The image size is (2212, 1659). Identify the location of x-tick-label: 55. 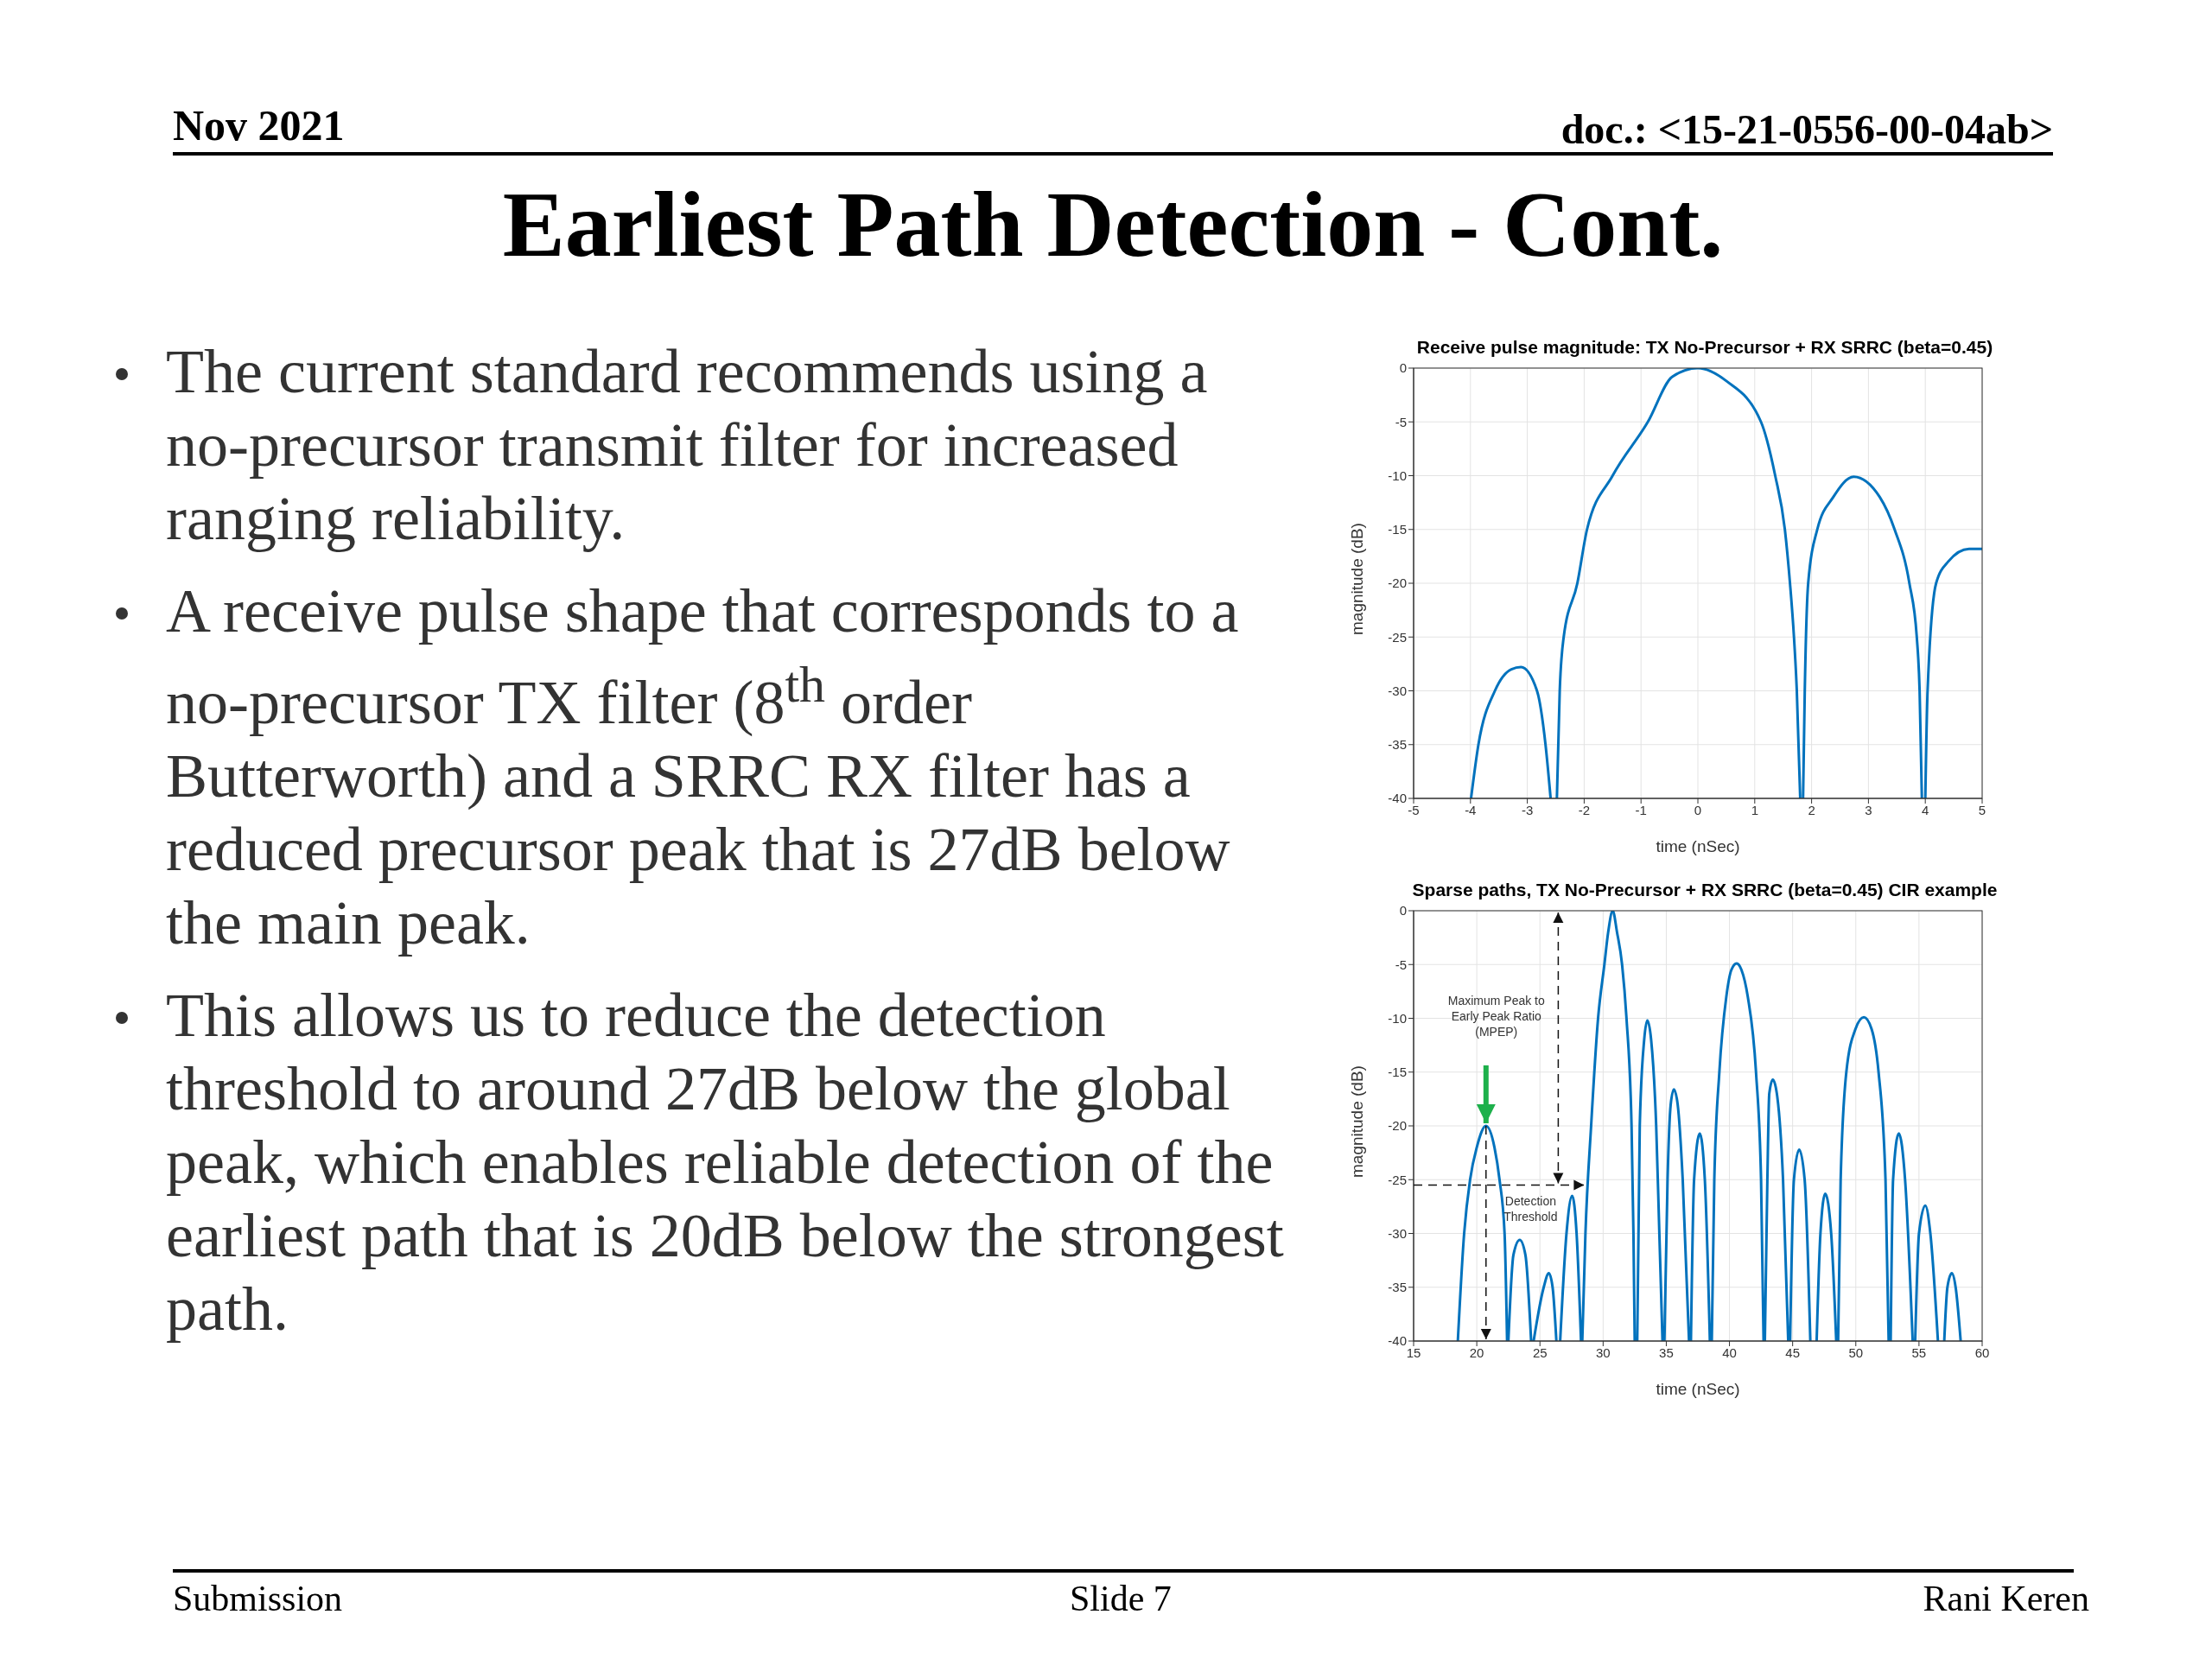
(1919, 1352).